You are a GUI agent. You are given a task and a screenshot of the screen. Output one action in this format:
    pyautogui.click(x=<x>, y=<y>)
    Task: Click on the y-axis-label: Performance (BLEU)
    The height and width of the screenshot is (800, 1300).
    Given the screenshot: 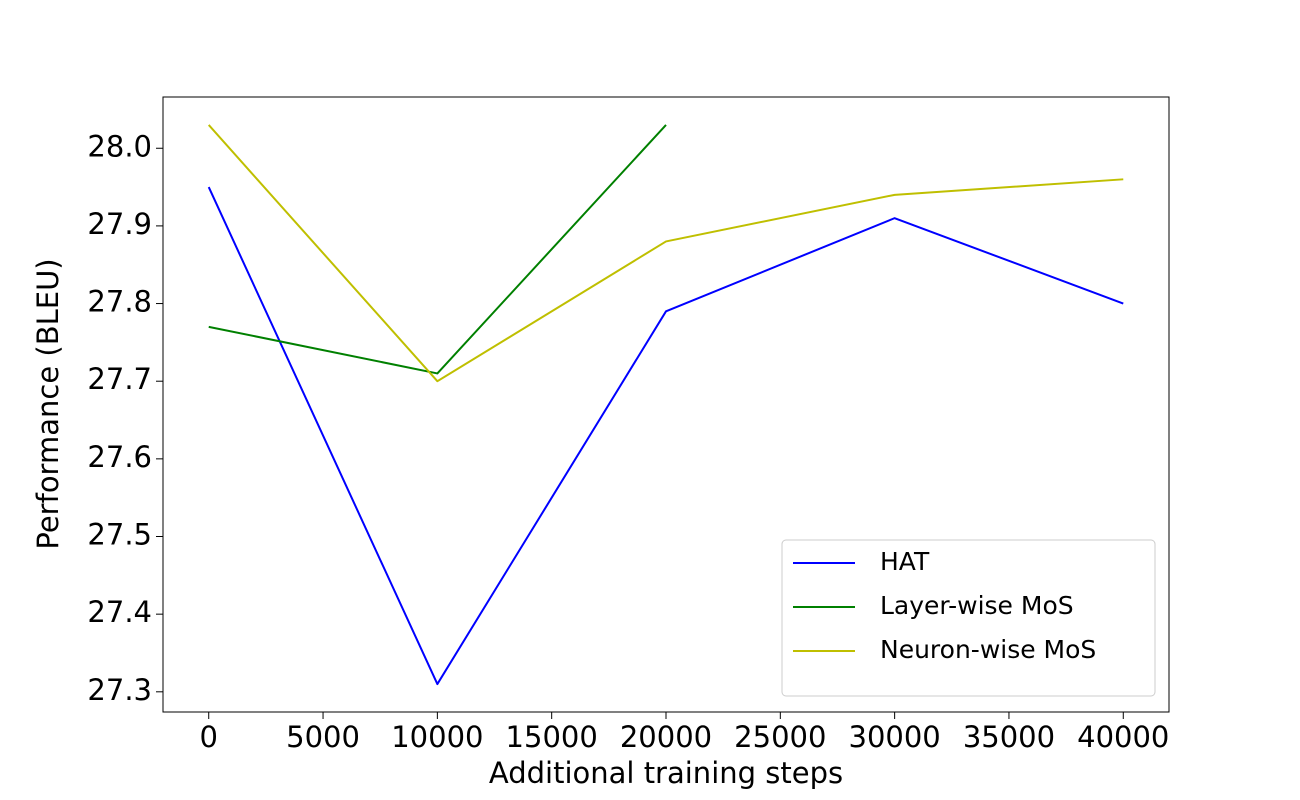 What is the action you would take?
    pyautogui.click(x=48, y=403)
    